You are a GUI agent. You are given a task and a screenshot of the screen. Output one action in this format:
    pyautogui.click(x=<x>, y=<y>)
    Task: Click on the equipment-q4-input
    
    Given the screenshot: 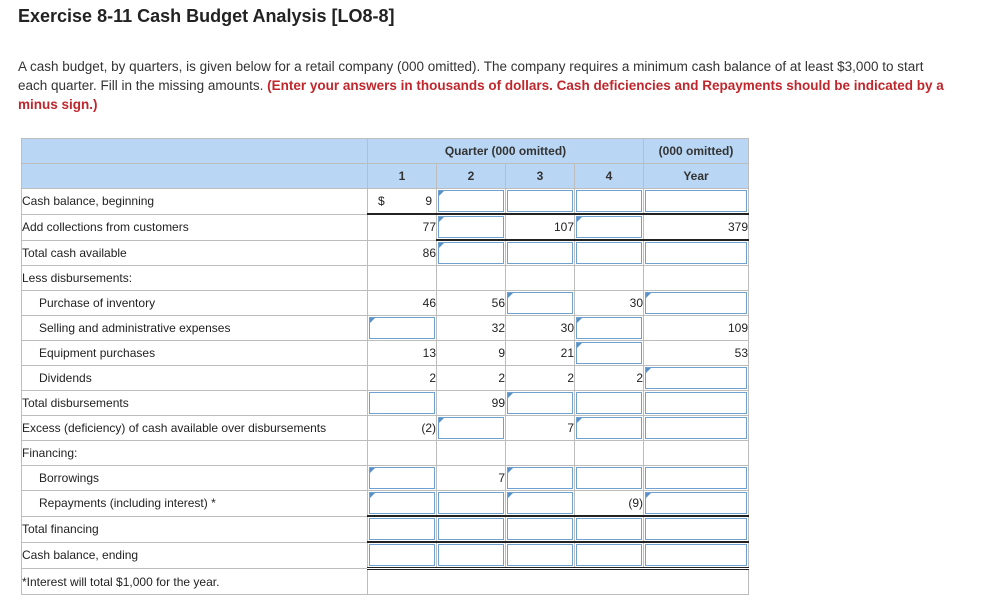 What is the action you would take?
    pyautogui.click(x=609, y=353)
    